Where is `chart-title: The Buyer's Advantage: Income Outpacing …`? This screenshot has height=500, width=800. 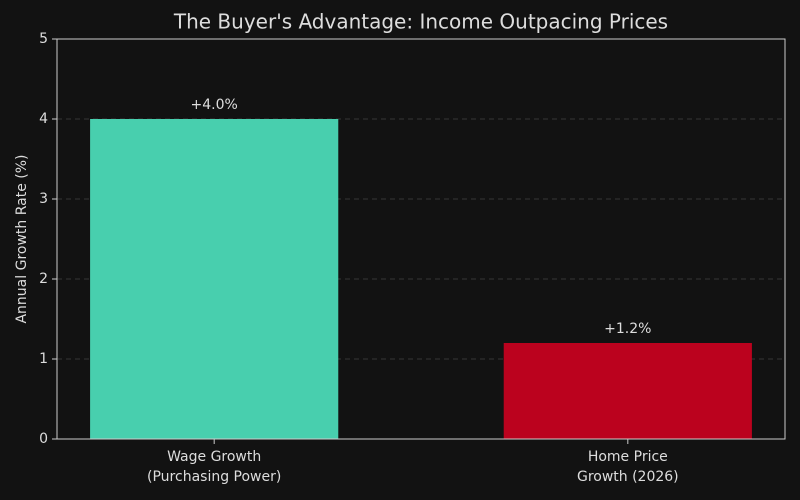
chart-title: The Buyer's Advantage: Income Outpacing … is located at coordinates (420, 22).